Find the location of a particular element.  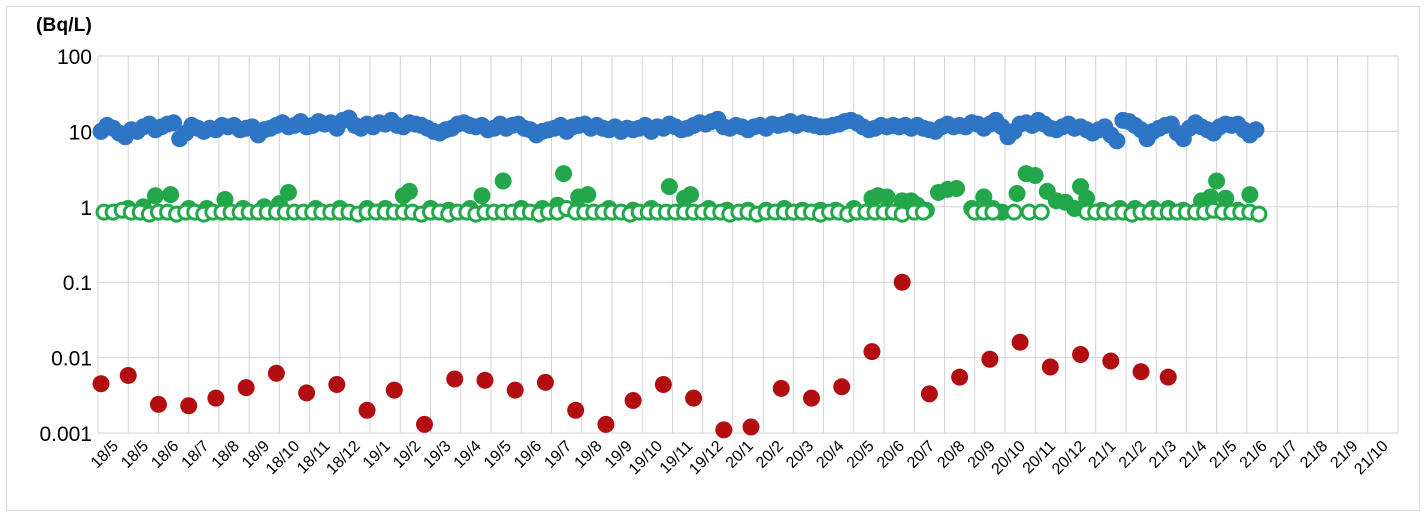

y-tick-label: 0.001 is located at coordinates (65, 434).